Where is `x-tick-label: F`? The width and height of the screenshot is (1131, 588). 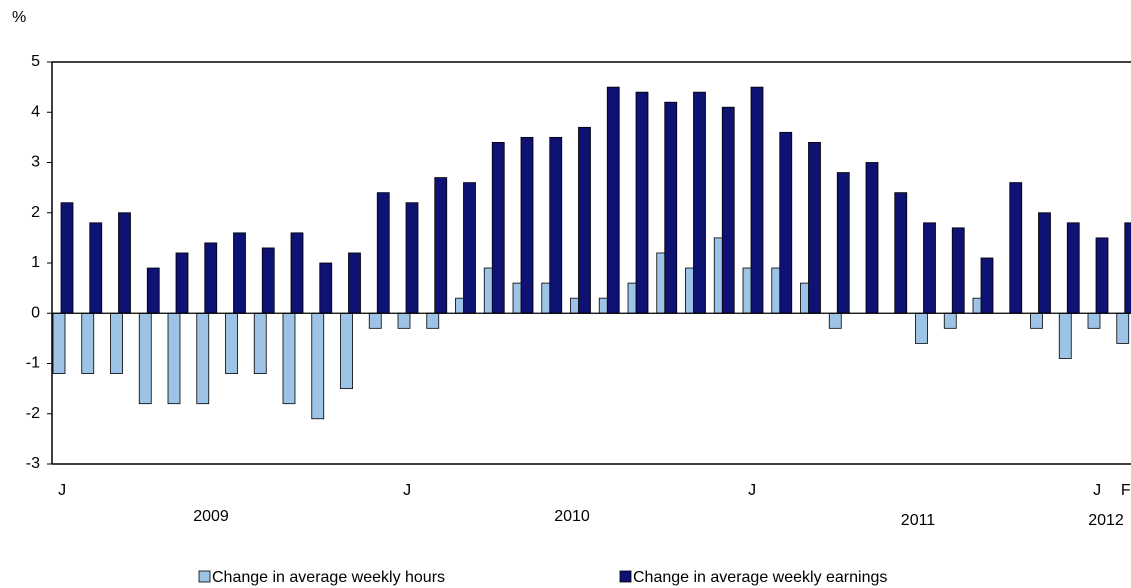
x-tick-label: F is located at coordinates (1126, 490).